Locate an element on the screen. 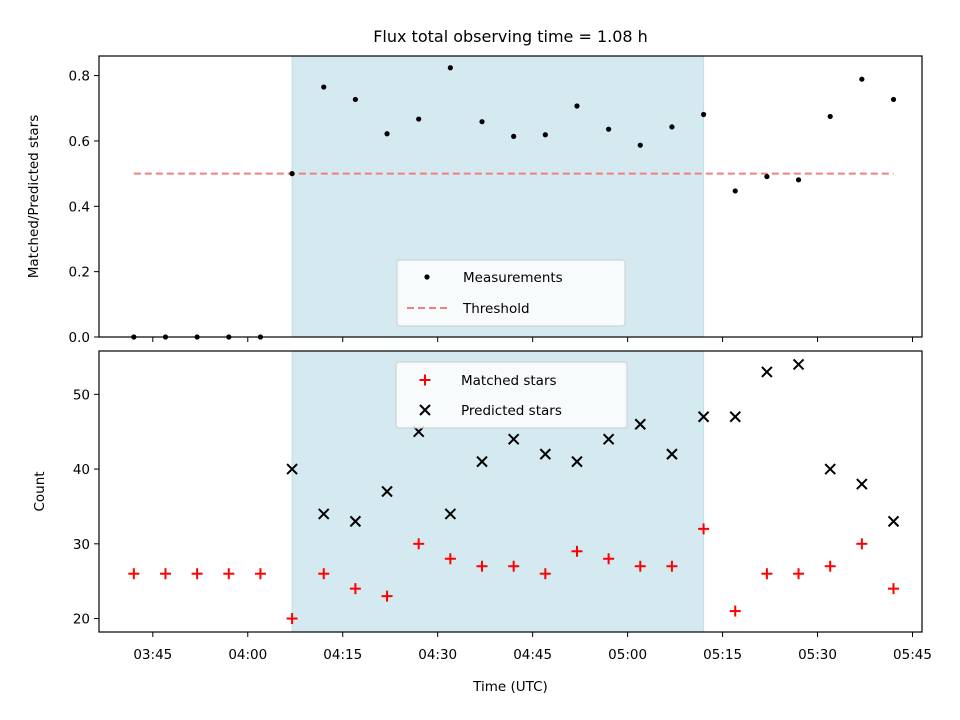 The image size is (960, 720). chart-title: Flux total observing time = 1.08 h is located at coordinates (510, 36).